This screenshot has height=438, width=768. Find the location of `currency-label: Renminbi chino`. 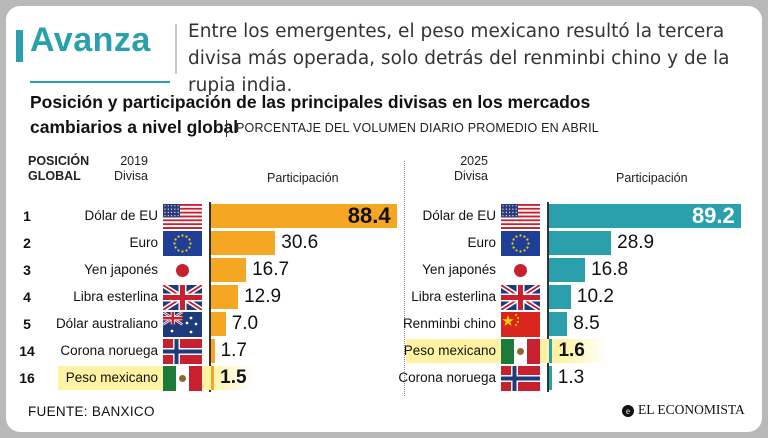

currency-label: Renminbi chino is located at coordinates (449, 323).